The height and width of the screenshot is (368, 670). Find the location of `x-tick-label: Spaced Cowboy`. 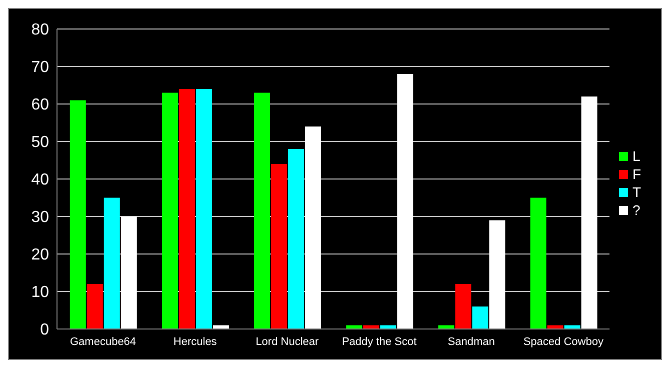

x-tick-label: Spaced Cowboy is located at coordinates (563, 342).